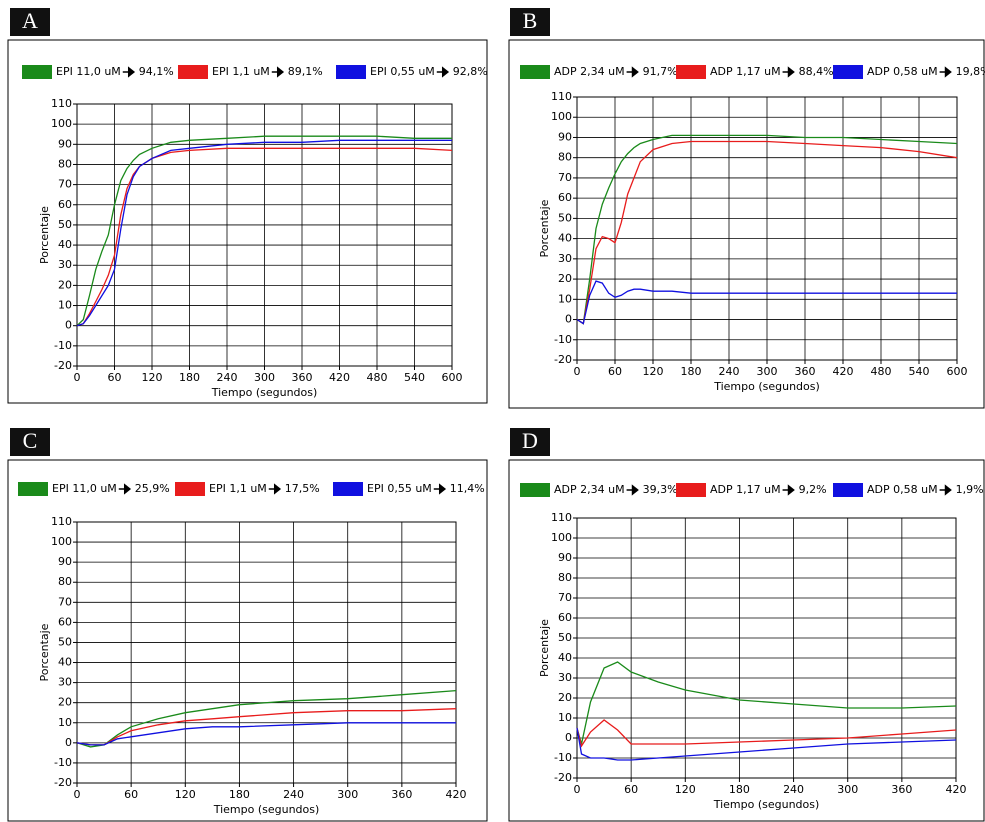 The width and height of the screenshot is (985, 822). Describe the element at coordinates (152, 488) in the screenshot. I see `legend-result: 25,9%` at that location.